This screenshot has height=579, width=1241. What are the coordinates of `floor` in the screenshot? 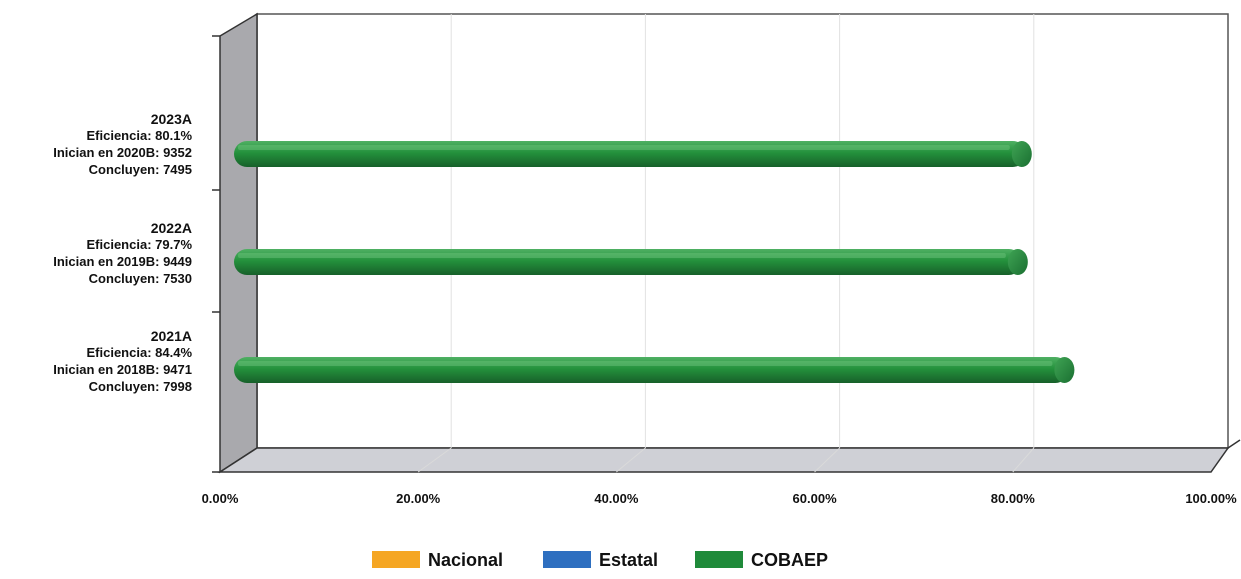 It's located at (723, 460).